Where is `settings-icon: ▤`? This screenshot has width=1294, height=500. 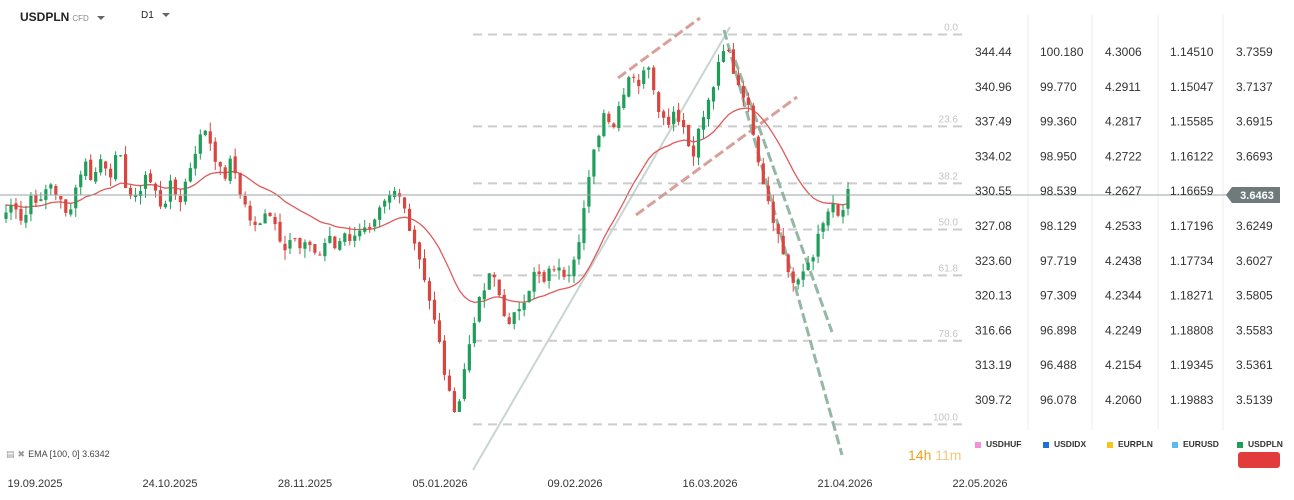 settings-icon: ▤ is located at coordinates (10, 454).